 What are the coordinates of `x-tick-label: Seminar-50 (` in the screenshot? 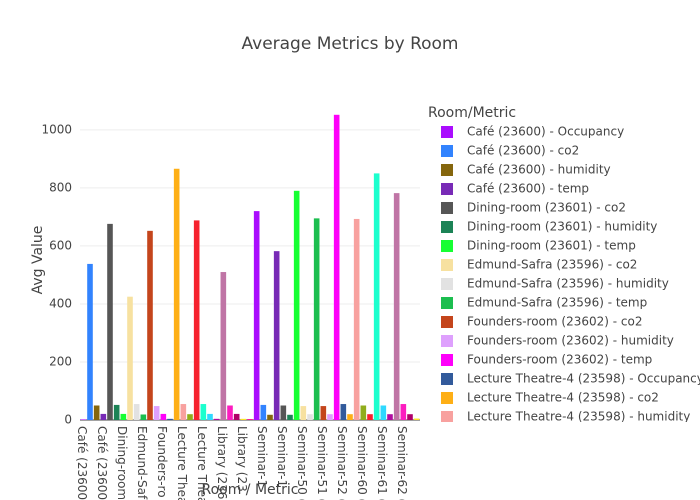 It's located at (302, 463).